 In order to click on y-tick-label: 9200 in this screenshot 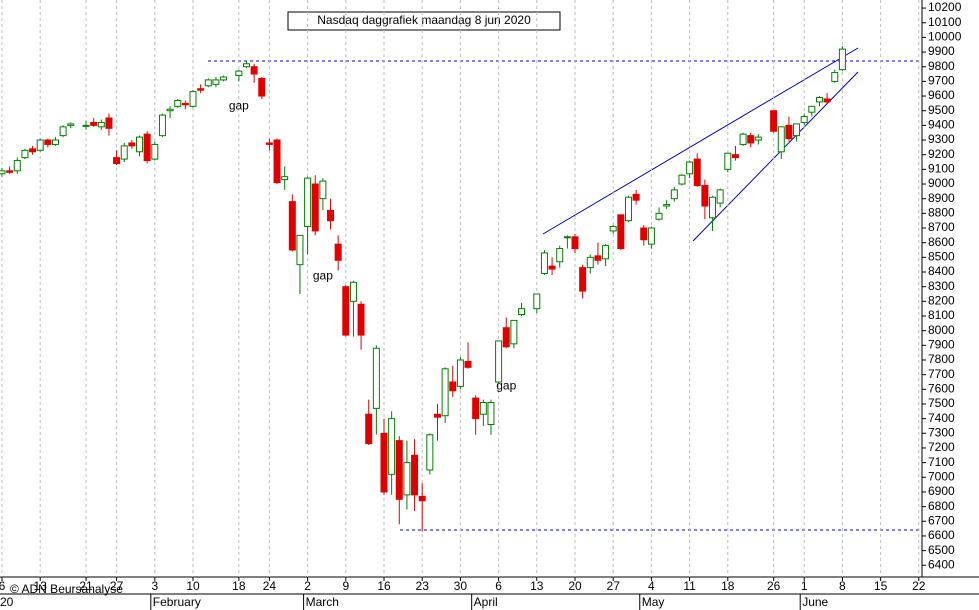, I will do `click(941, 154)`.